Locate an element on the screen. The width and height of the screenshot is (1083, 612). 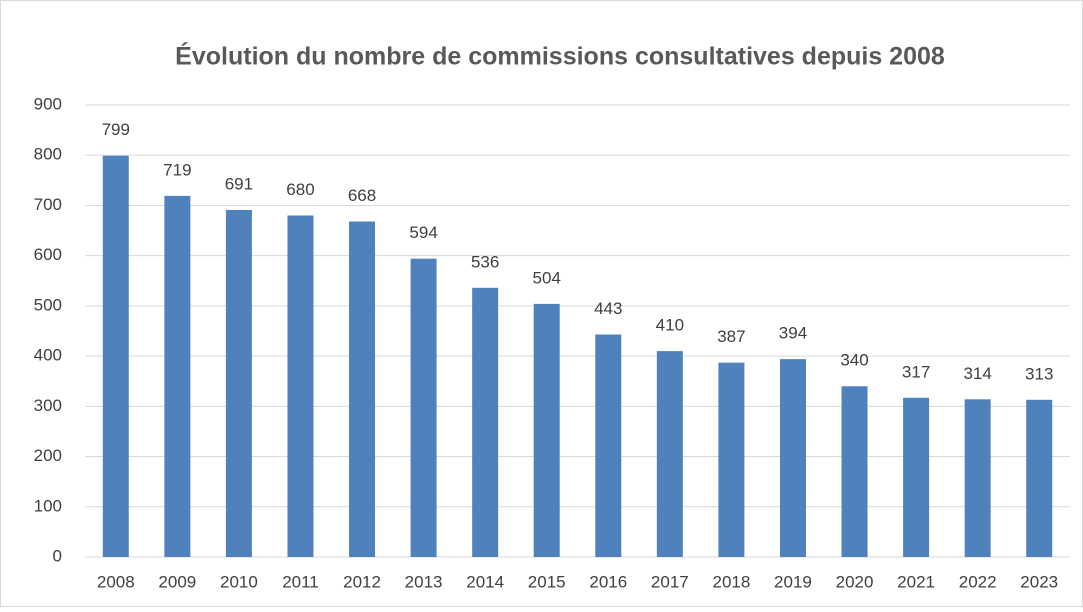
y-tick-label: 700 is located at coordinates (48, 204).